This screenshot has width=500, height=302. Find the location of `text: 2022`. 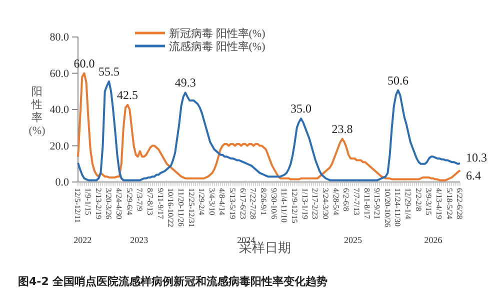

text: 2022 is located at coordinates (83, 240).